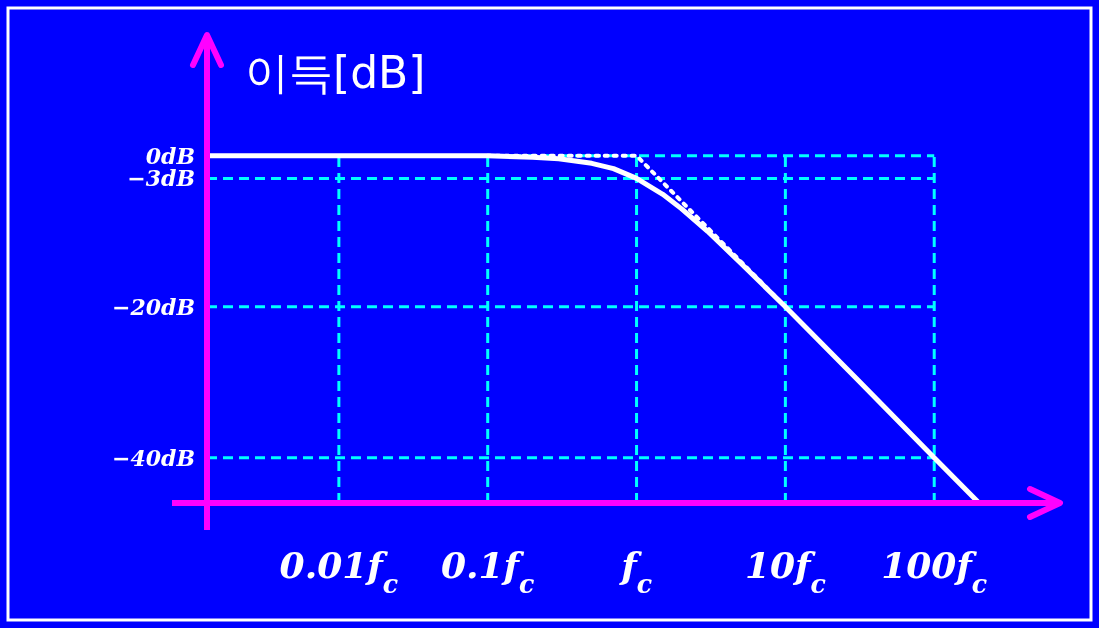  I want to click on y-tick-label: −40dB, so click(153, 457).